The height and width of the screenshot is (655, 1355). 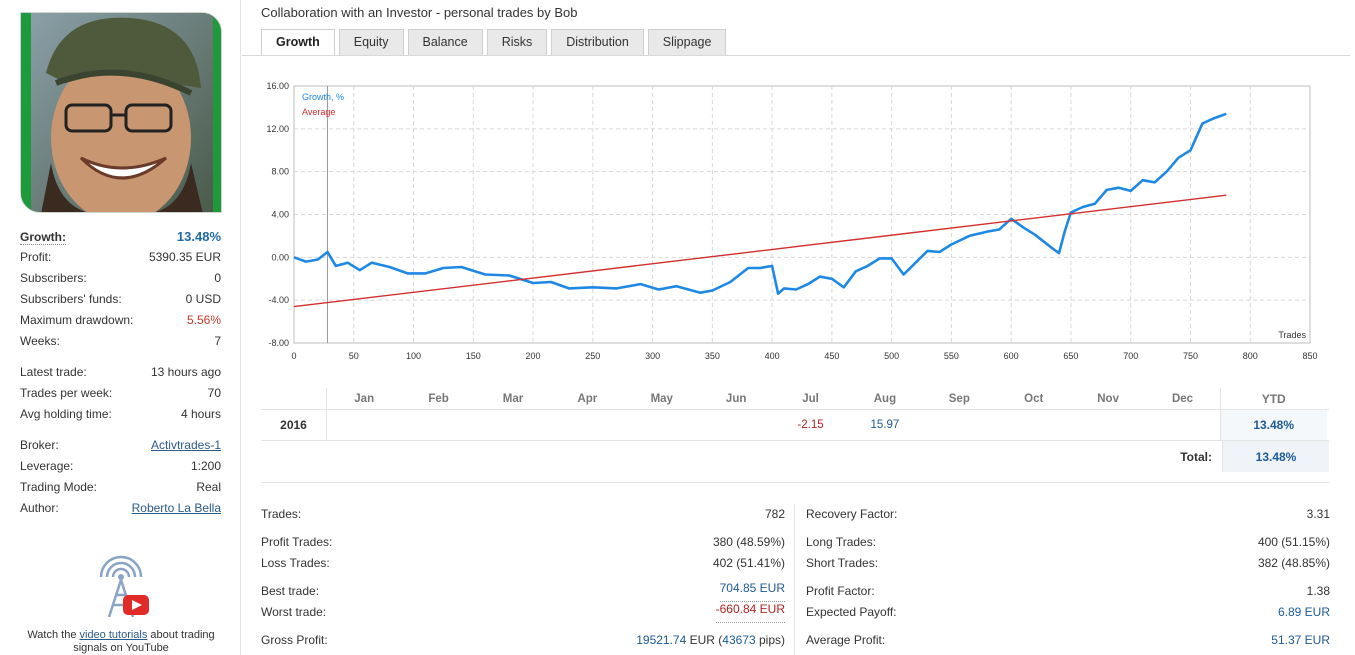 I want to click on year-cell: 2016, so click(x=294, y=425).